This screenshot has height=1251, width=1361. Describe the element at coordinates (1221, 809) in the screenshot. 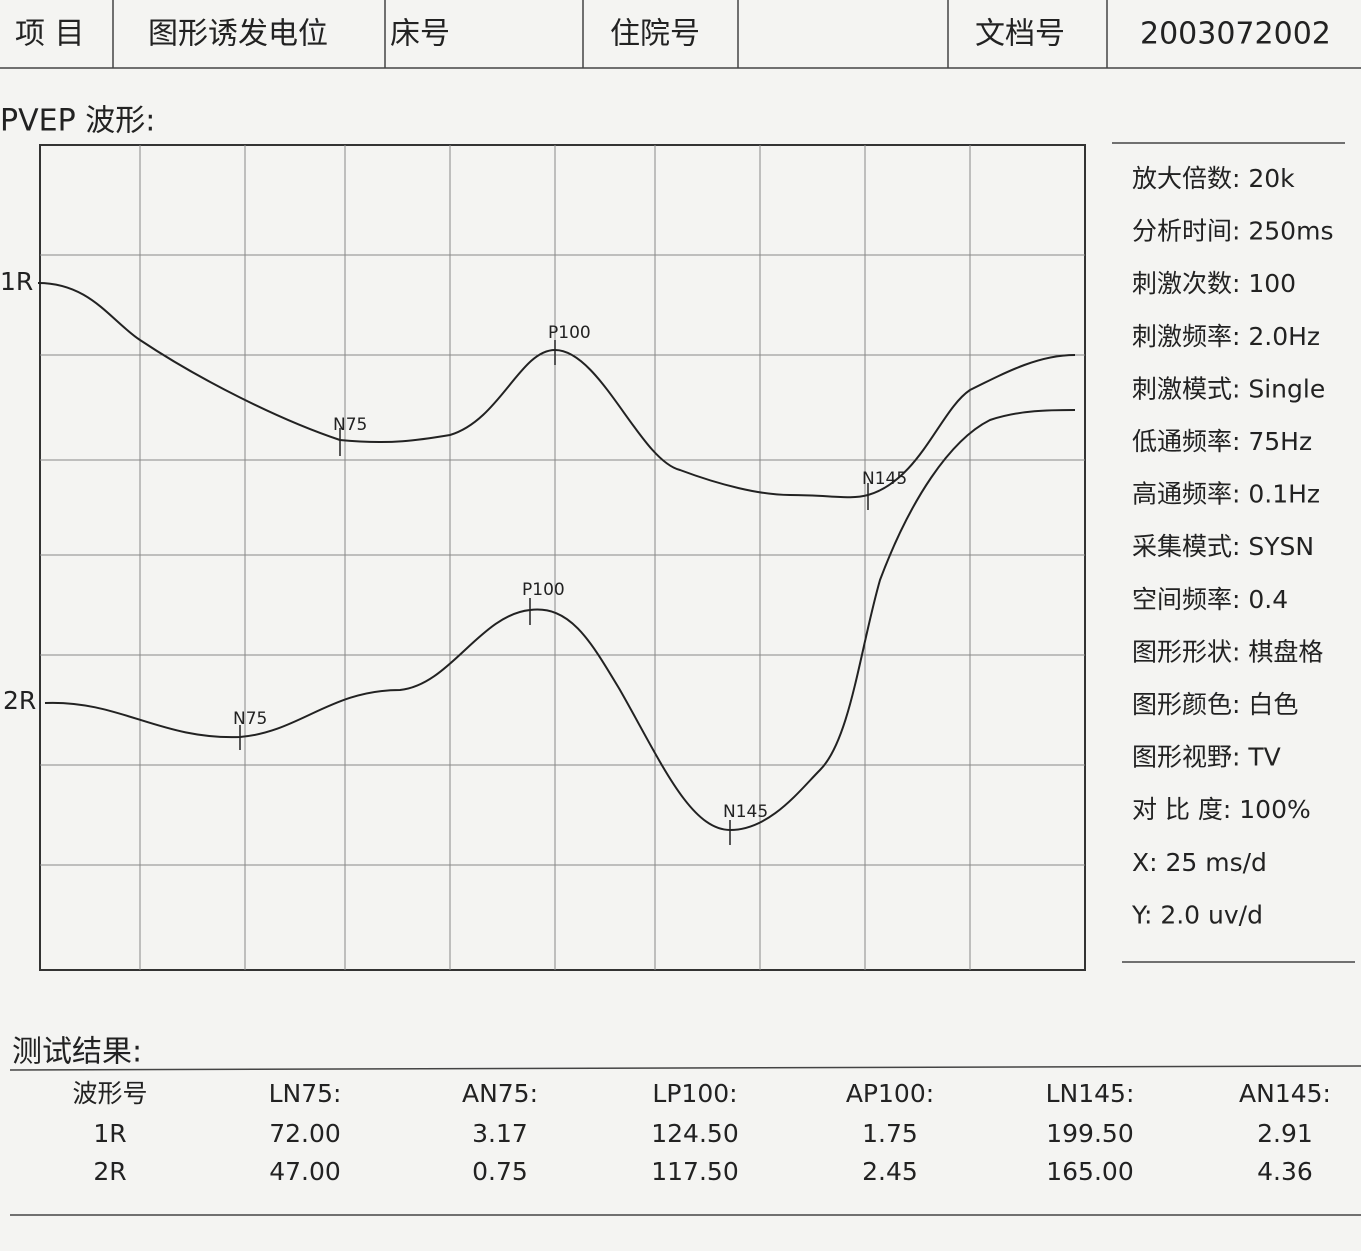

I see `setting: 对 比 度: 100%` at that location.